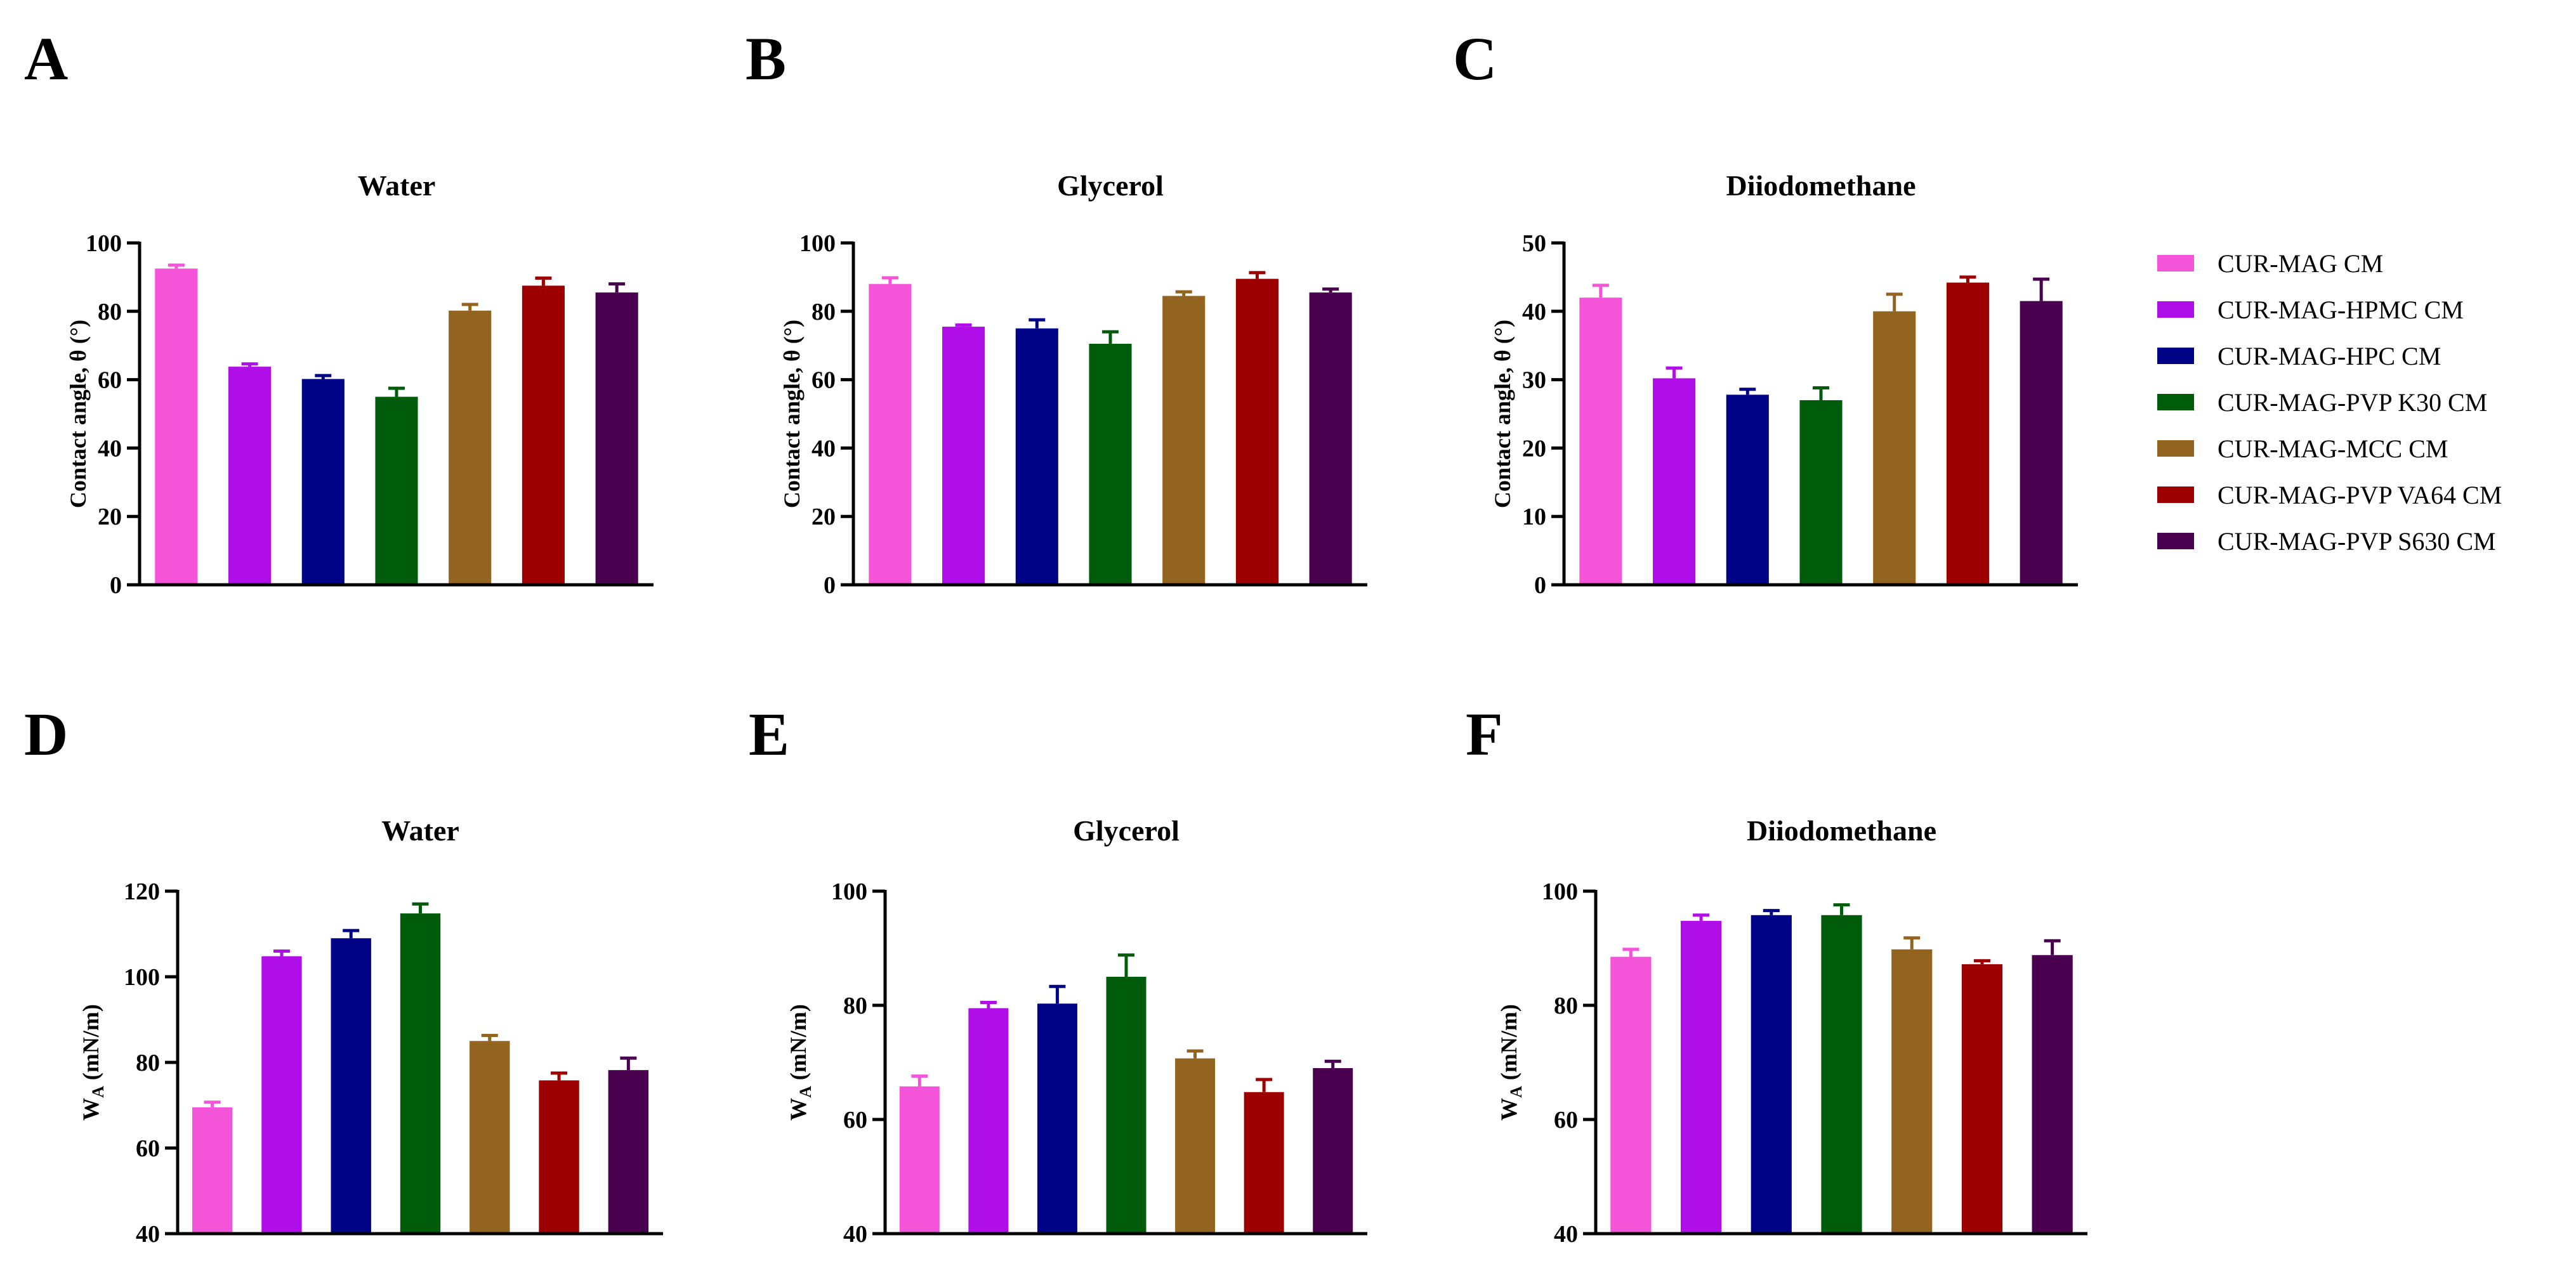 The width and height of the screenshot is (2576, 1266). I want to click on chart-panel-a: A Water 0 20 40 60 80 100 Contact angle, θ (°), so click(339, 312).